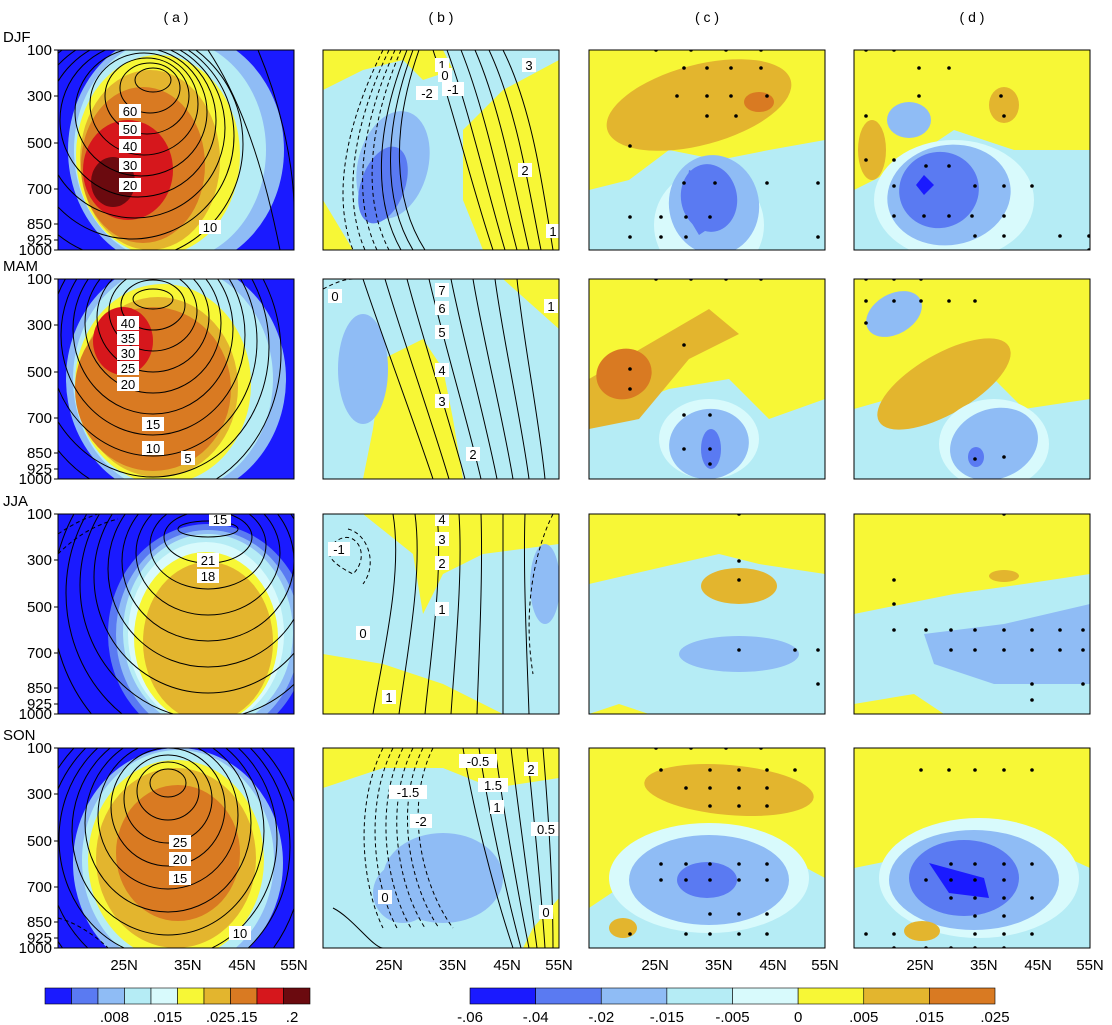 Image resolution: width=1112 pixels, height=1025 pixels. What do you see at coordinates (863, 1017) in the screenshot?
I see `colorbar-tick-label: .005` at bounding box center [863, 1017].